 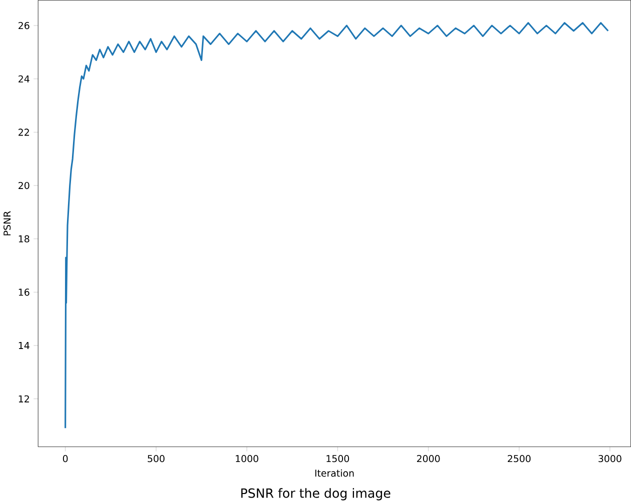 I want to click on y-tick-label: 18, so click(x=24, y=238).